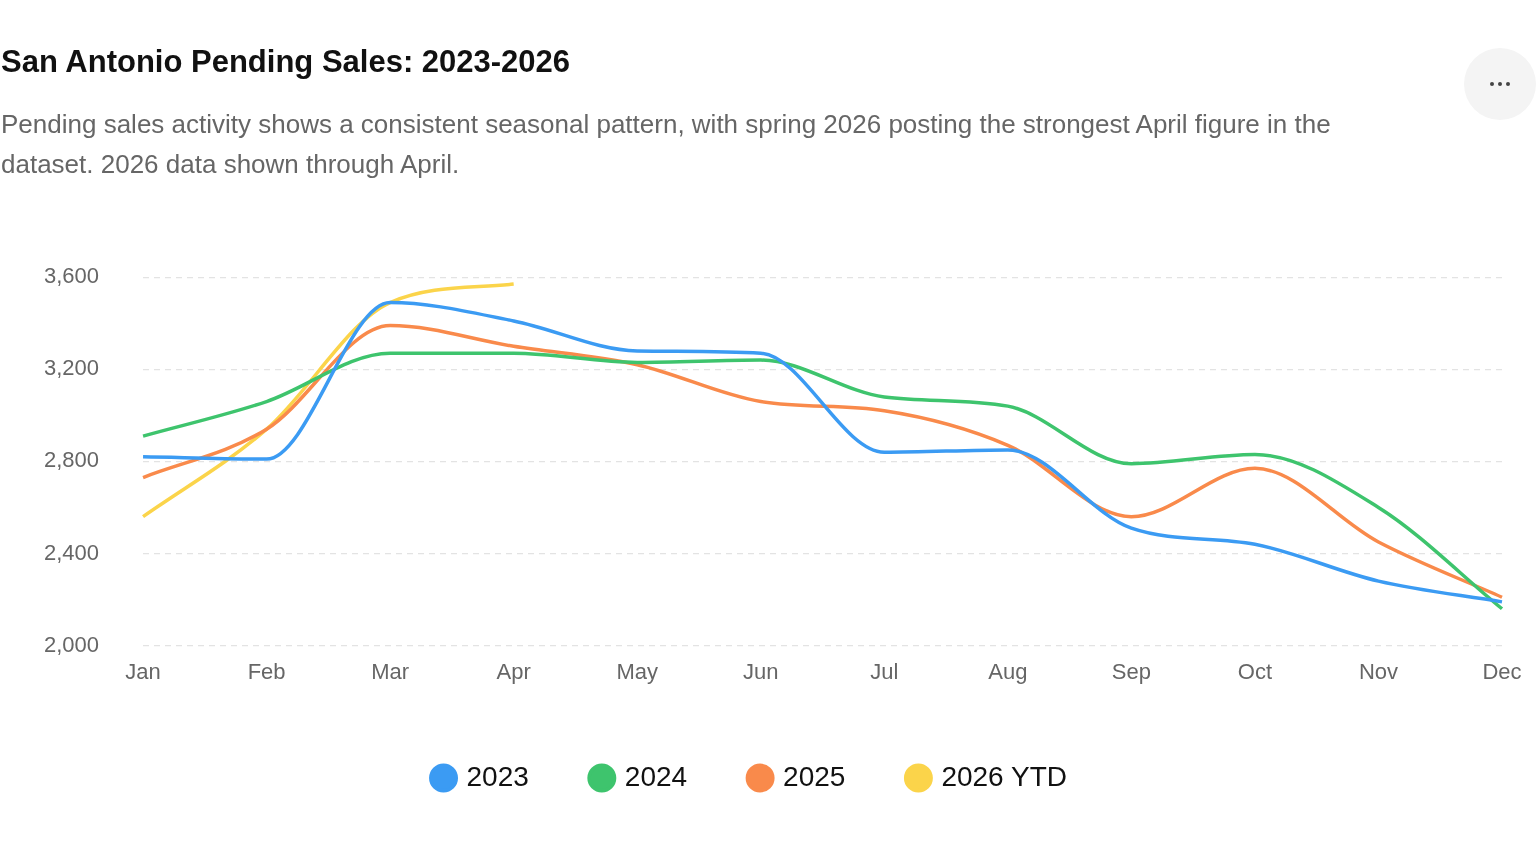  I want to click on legend-label: 2024, so click(656, 776).